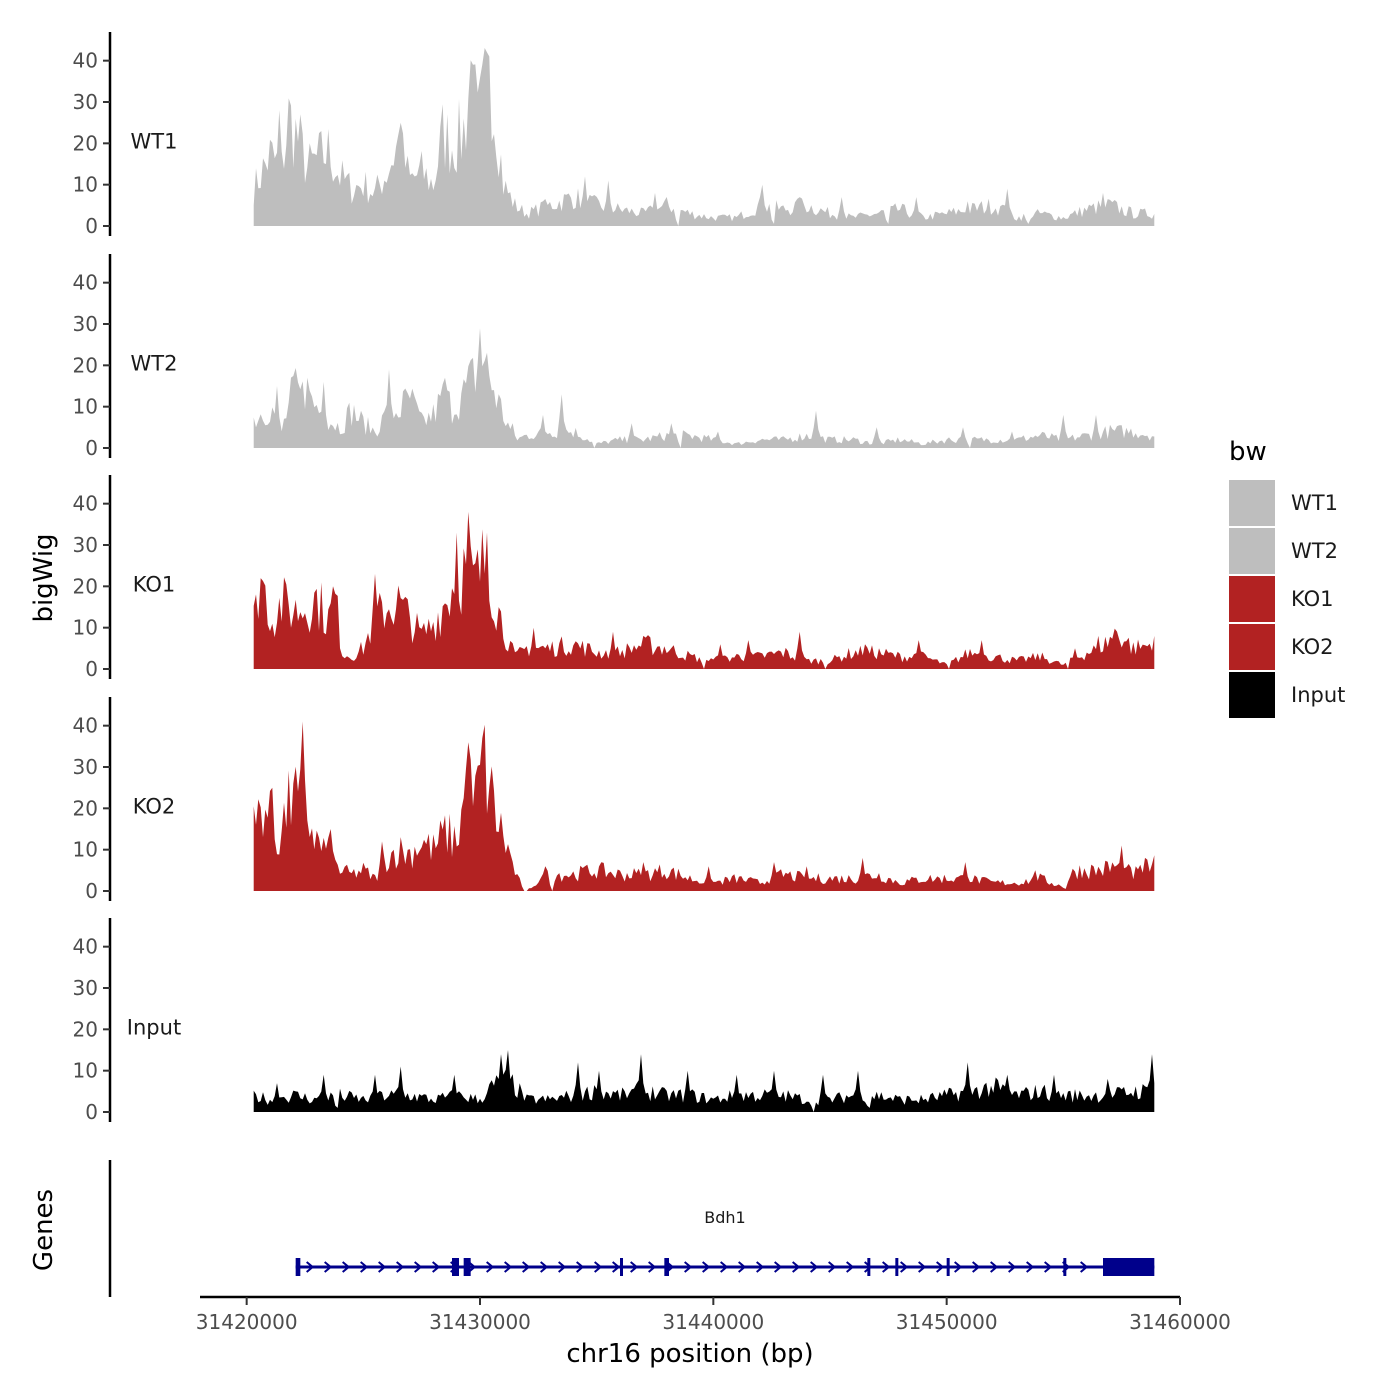 The height and width of the screenshot is (1400, 1400). What do you see at coordinates (44, 577) in the screenshot?
I see `y-axis-title: bigWig` at bounding box center [44, 577].